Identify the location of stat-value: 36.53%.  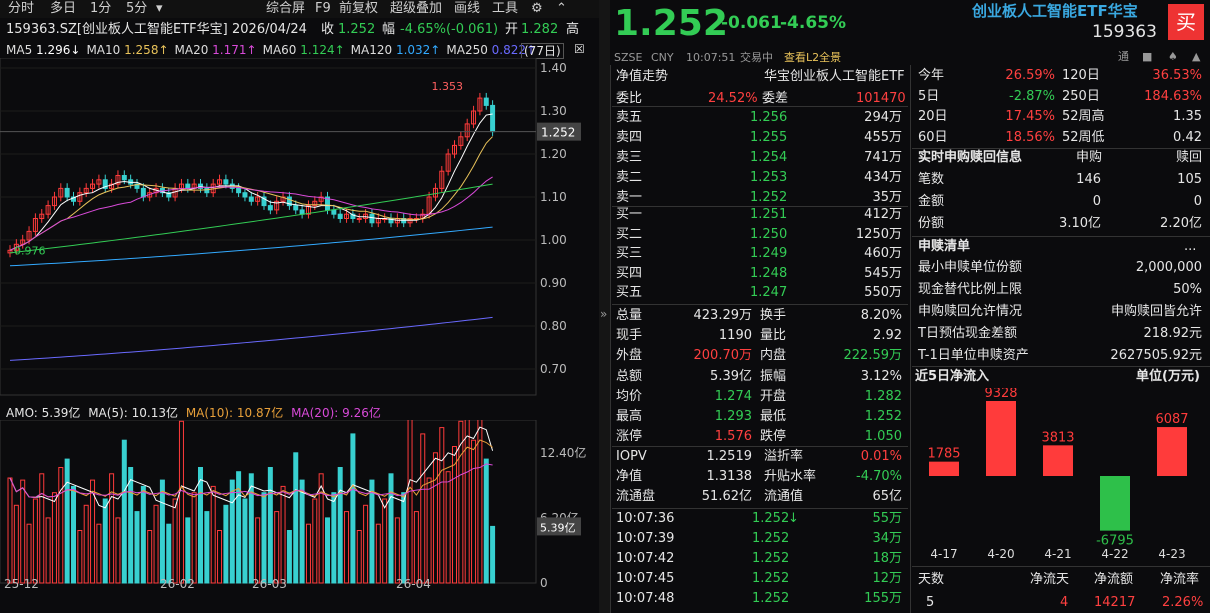
(1177, 75).